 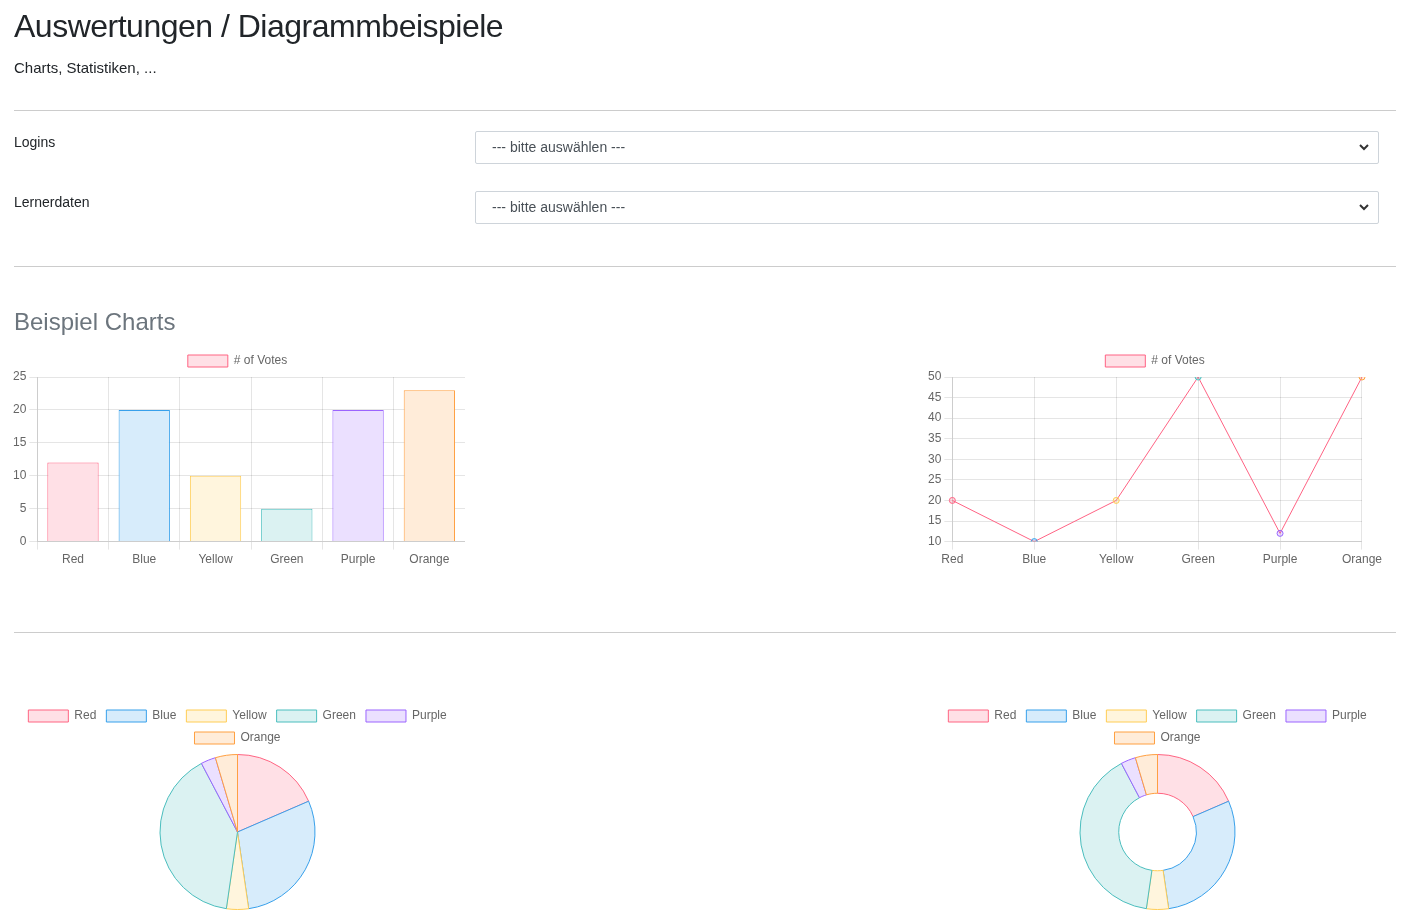 I want to click on y-tick-label: 35, so click(x=934, y=438).